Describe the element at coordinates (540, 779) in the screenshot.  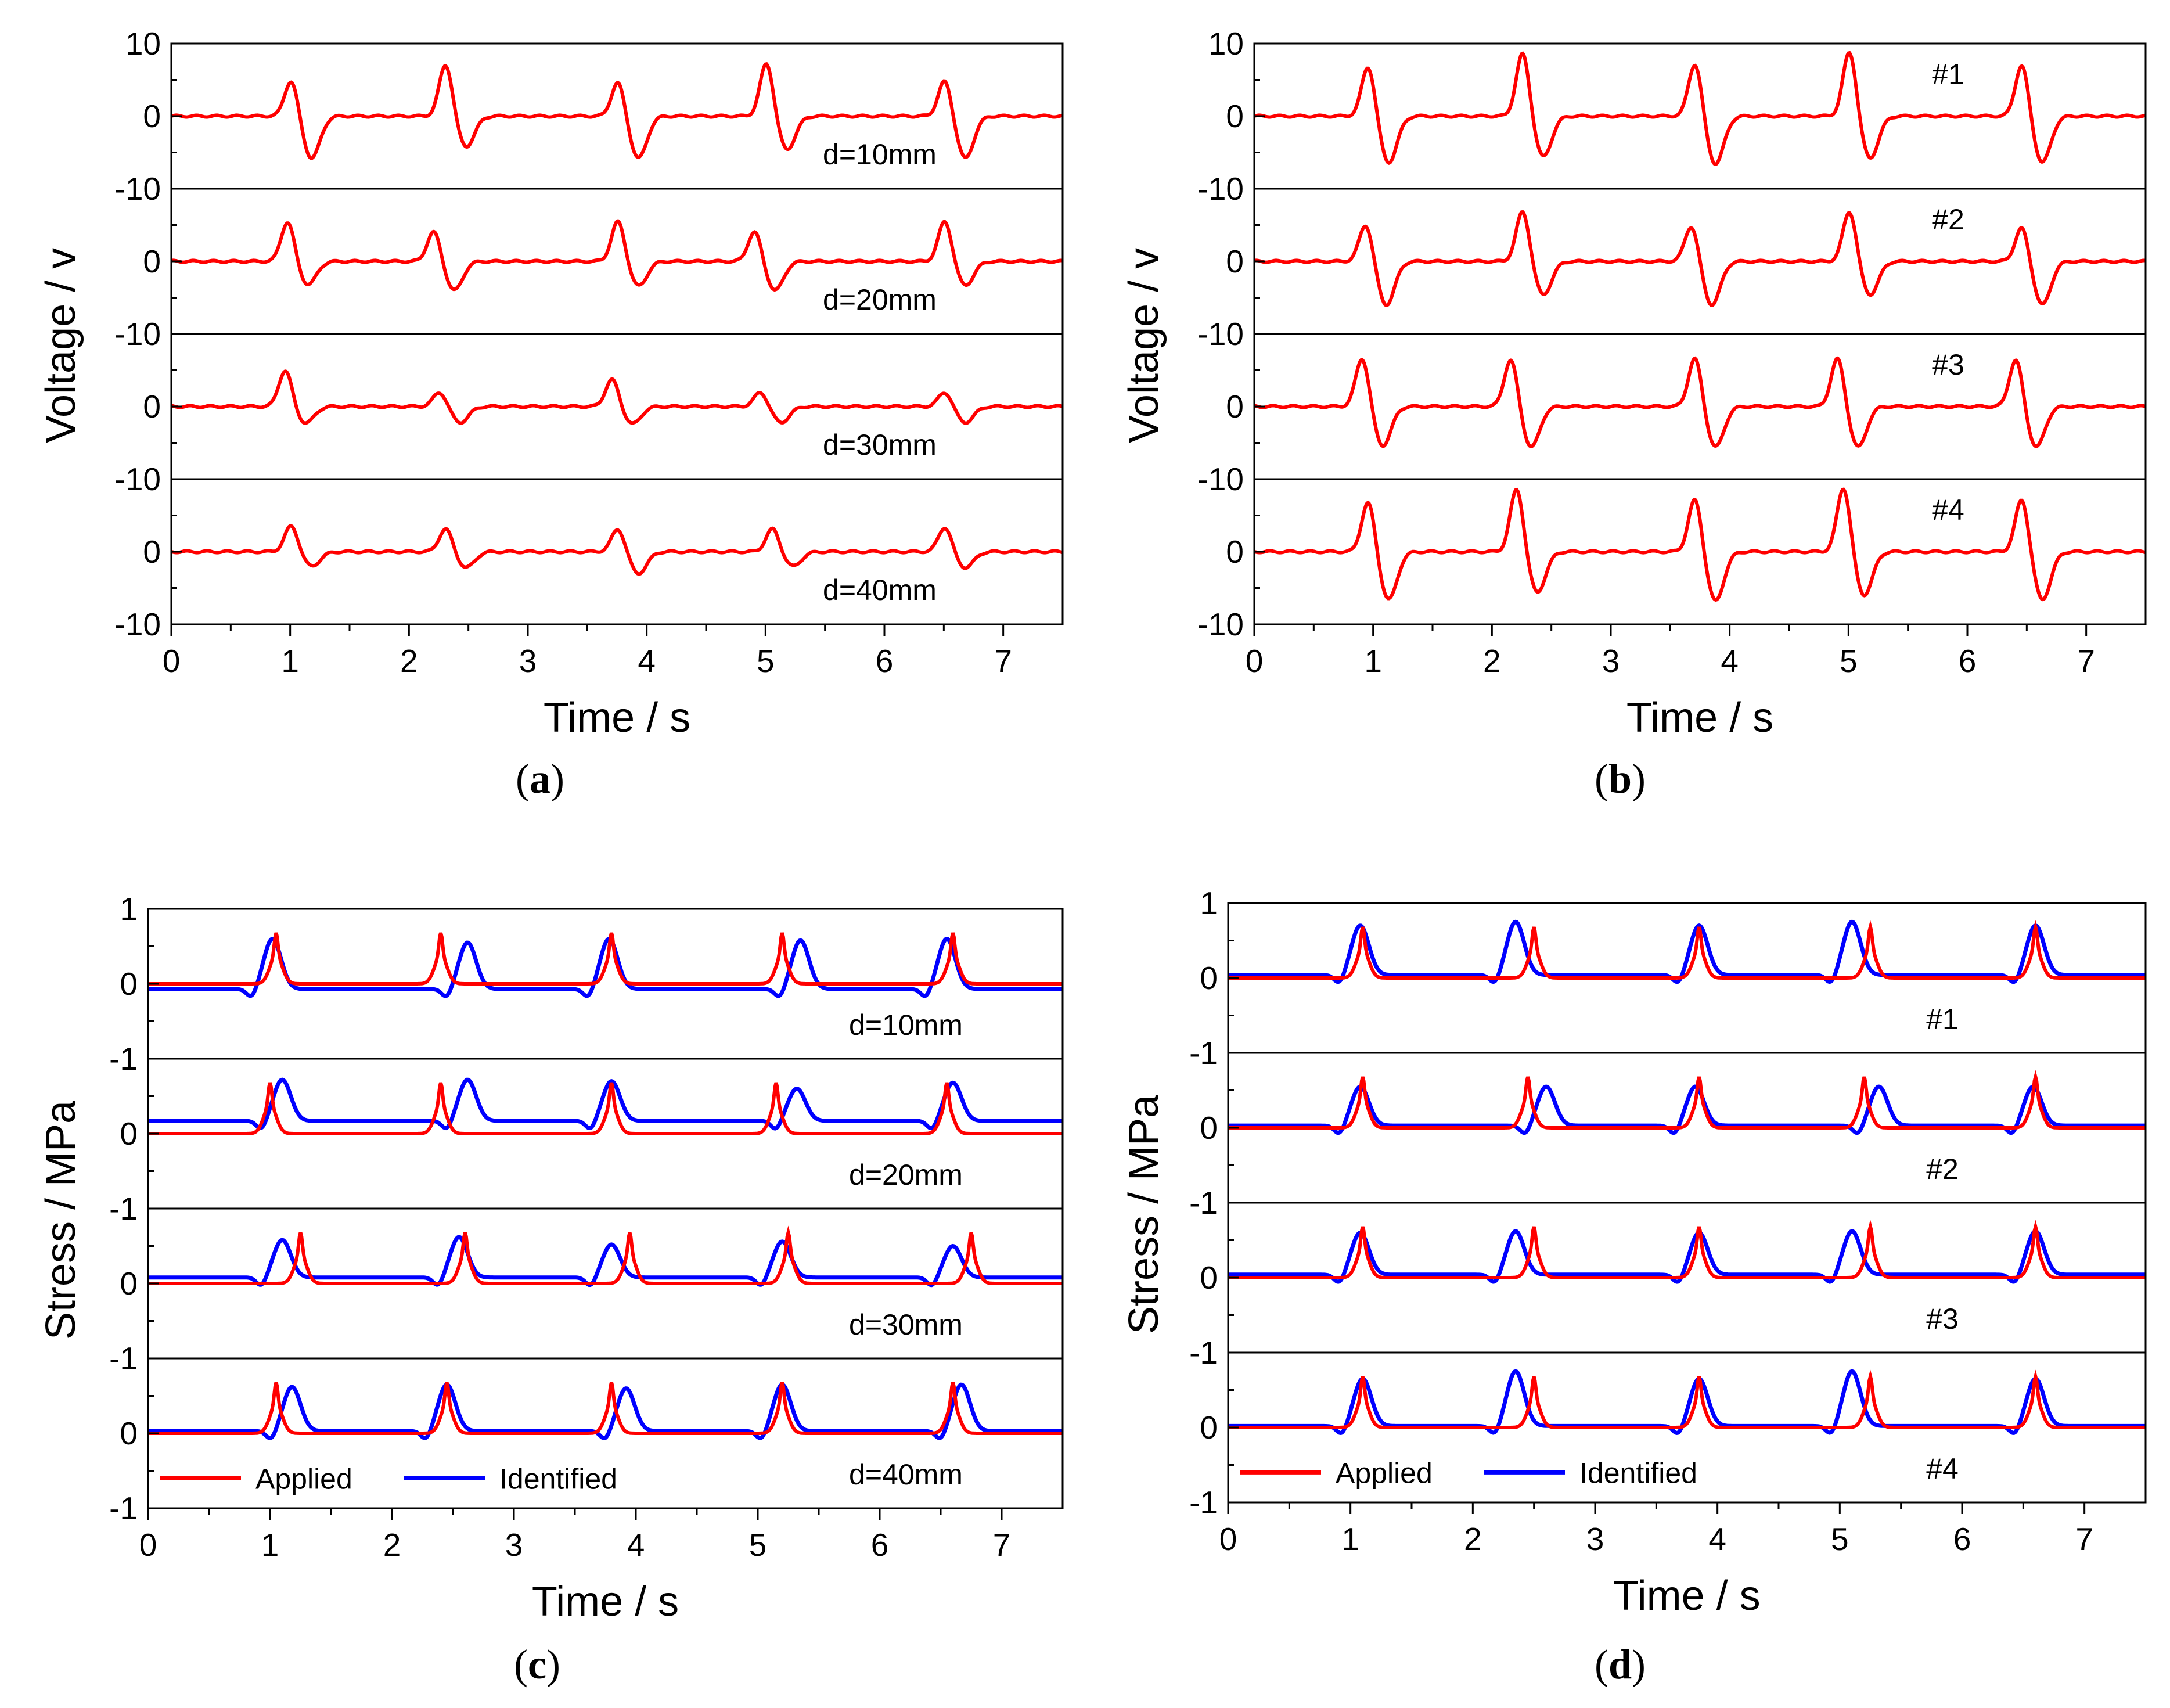
I see `panel-caption: (a)` at that location.